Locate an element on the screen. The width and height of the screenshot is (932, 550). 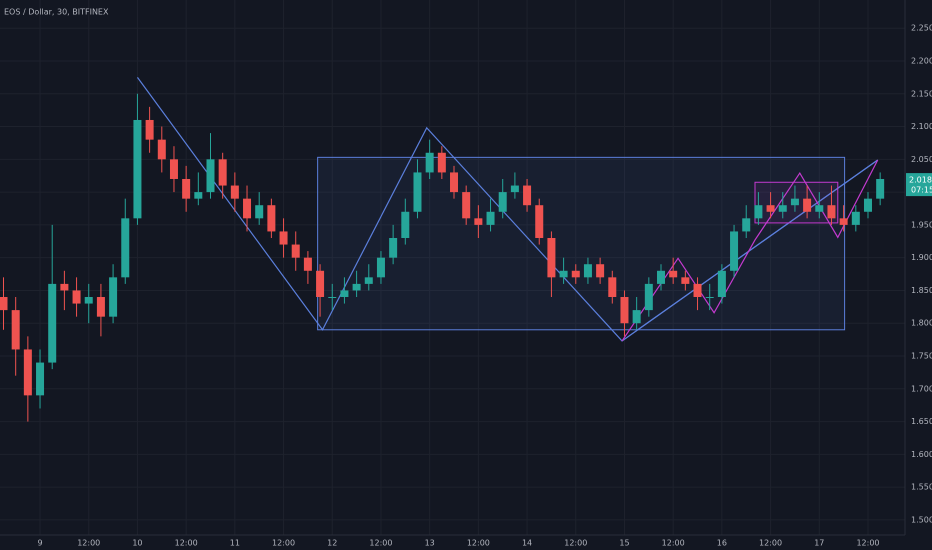
y-tick-label: 1.6000 is located at coordinates (921, 454).